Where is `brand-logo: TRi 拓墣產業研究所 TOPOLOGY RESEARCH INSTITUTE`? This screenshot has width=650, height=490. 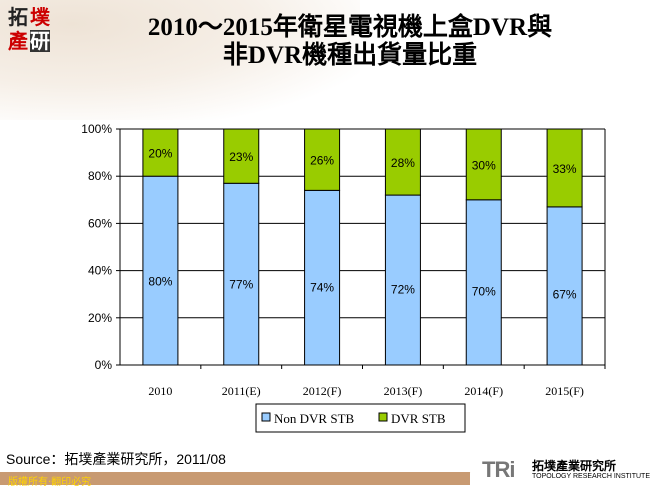
brand-logo: TRi 拓墣產業研究所 TOPOLOGY RESEARCH INSTITUTE is located at coordinates (560, 470).